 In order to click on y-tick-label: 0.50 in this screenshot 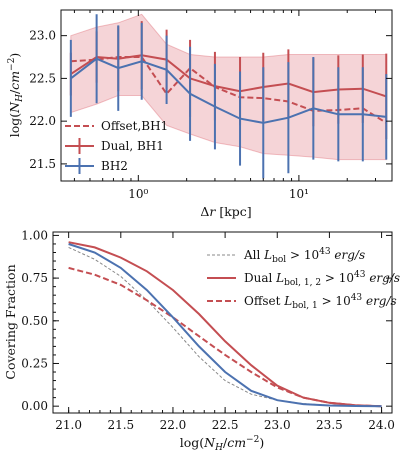, I will do `click(34, 321)`.